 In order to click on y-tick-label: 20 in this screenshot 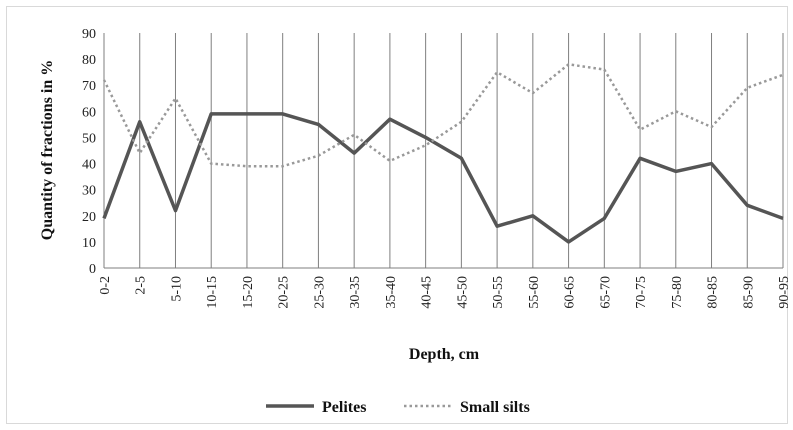, I will do `click(89, 217)`.